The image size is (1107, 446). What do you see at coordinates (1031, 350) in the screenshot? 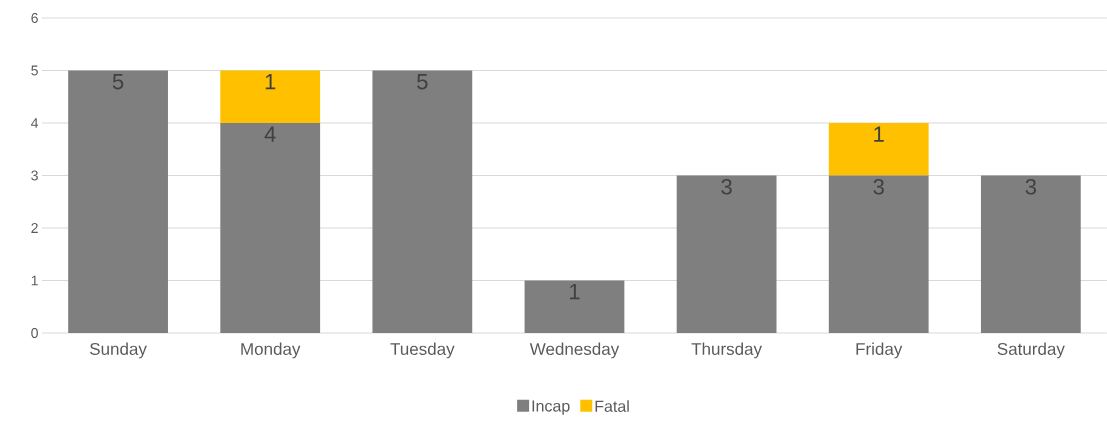
I see `x-tick-label: Saturday` at bounding box center [1031, 350].